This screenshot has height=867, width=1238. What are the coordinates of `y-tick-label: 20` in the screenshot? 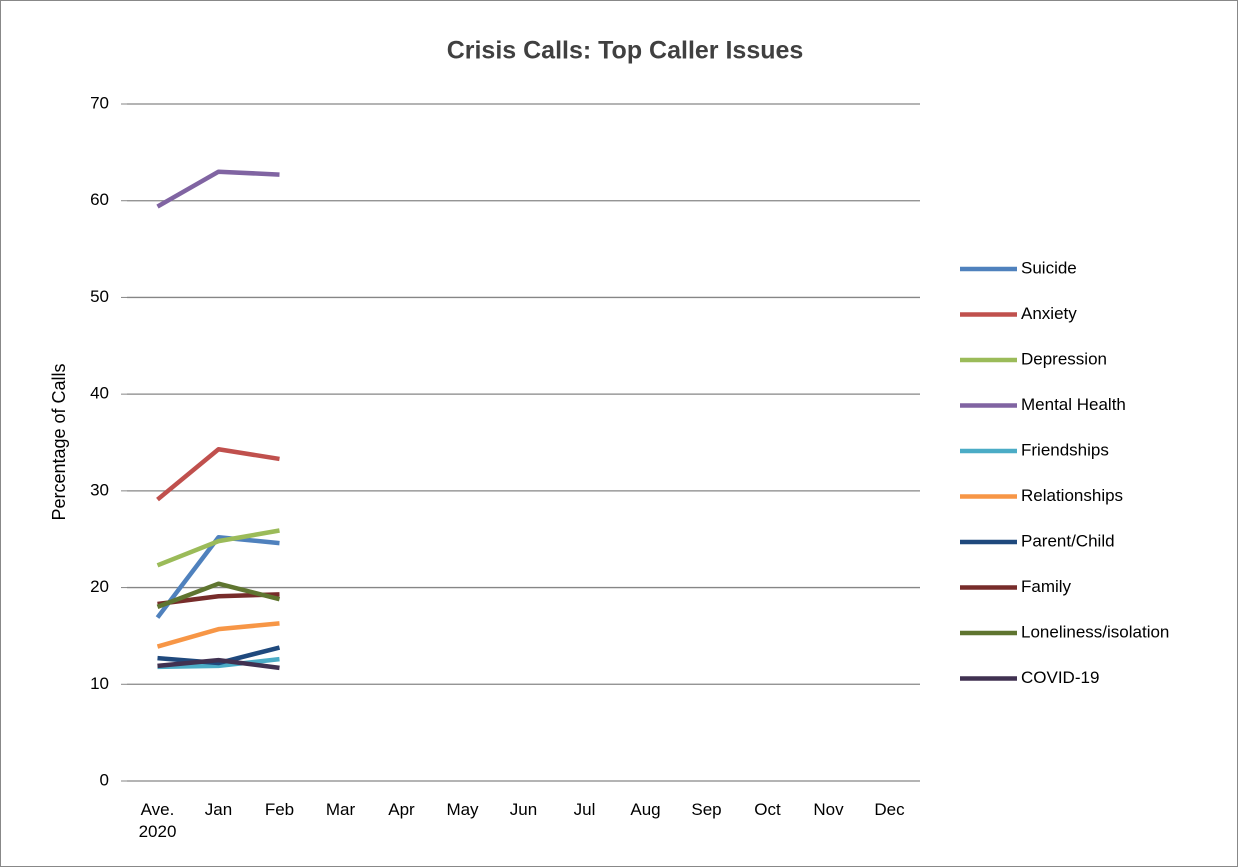 It's located at (99, 586).